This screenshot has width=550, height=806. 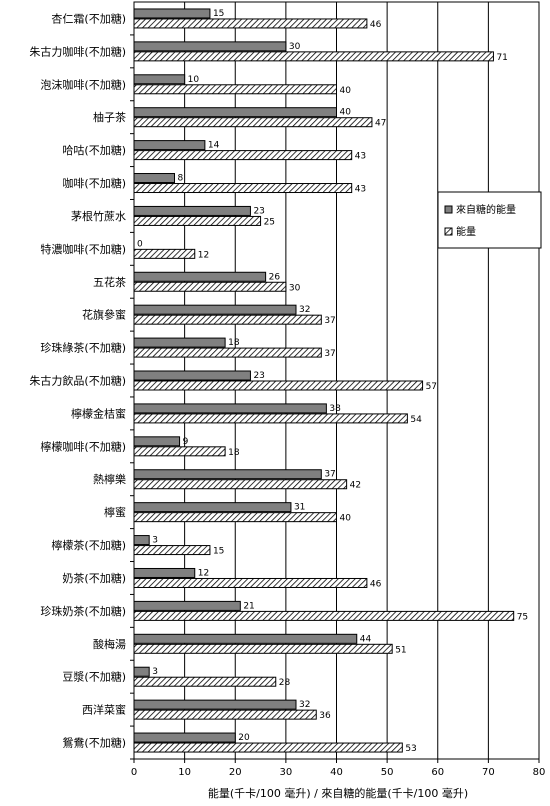 I want to click on data-label-total-energy: 54, so click(x=416, y=420).